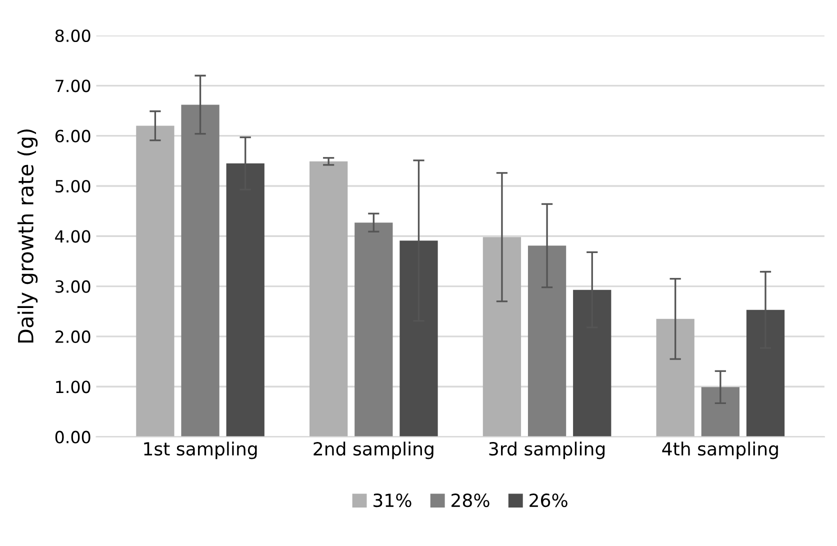 Image resolution: width=837 pixels, height=546 pixels. I want to click on y-tick-label: 6.00, so click(72, 136).